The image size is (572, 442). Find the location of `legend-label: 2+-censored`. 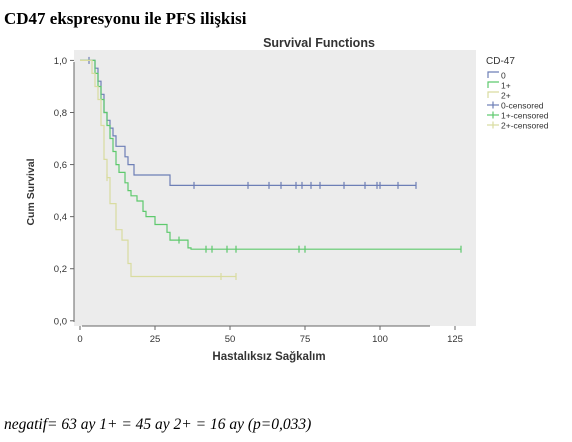

legend-label: 2+-censored is located at coordinates (525, 126).